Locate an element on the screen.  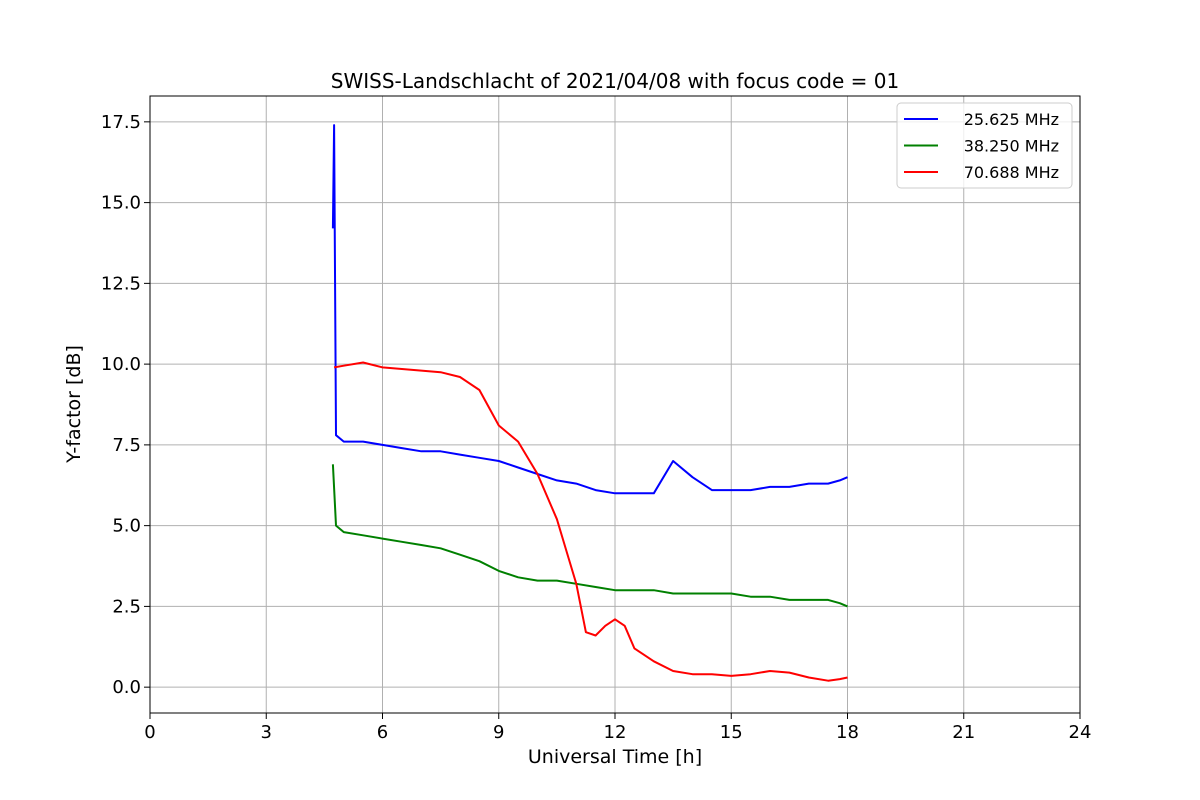
x-tick-label: 24 is located at coordinates (1080, 732).